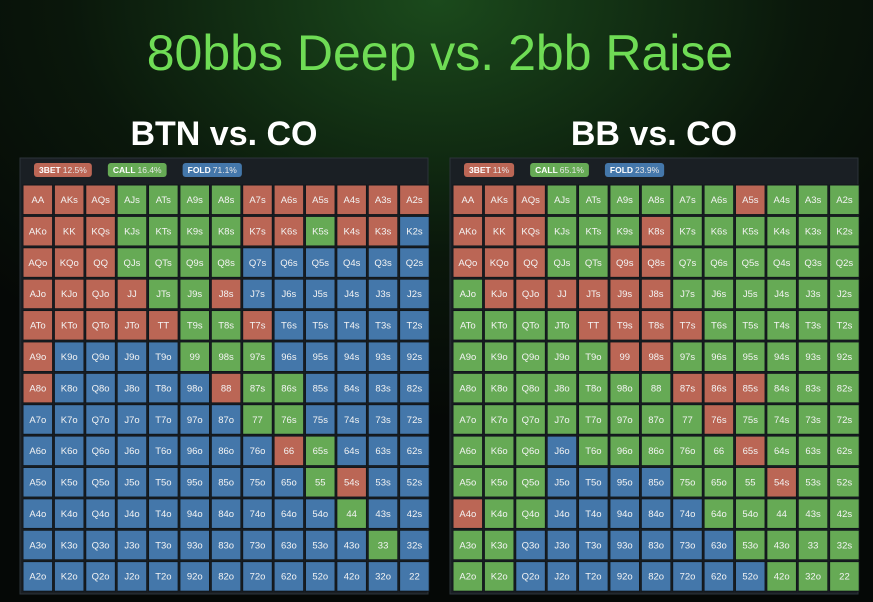 Image resolution: width=873 pixels, height=602 pixels. What do you see at coordinates (499, 263) in the screenshot?
I see `hand-label: KQo` at bounding box center [499, 263].